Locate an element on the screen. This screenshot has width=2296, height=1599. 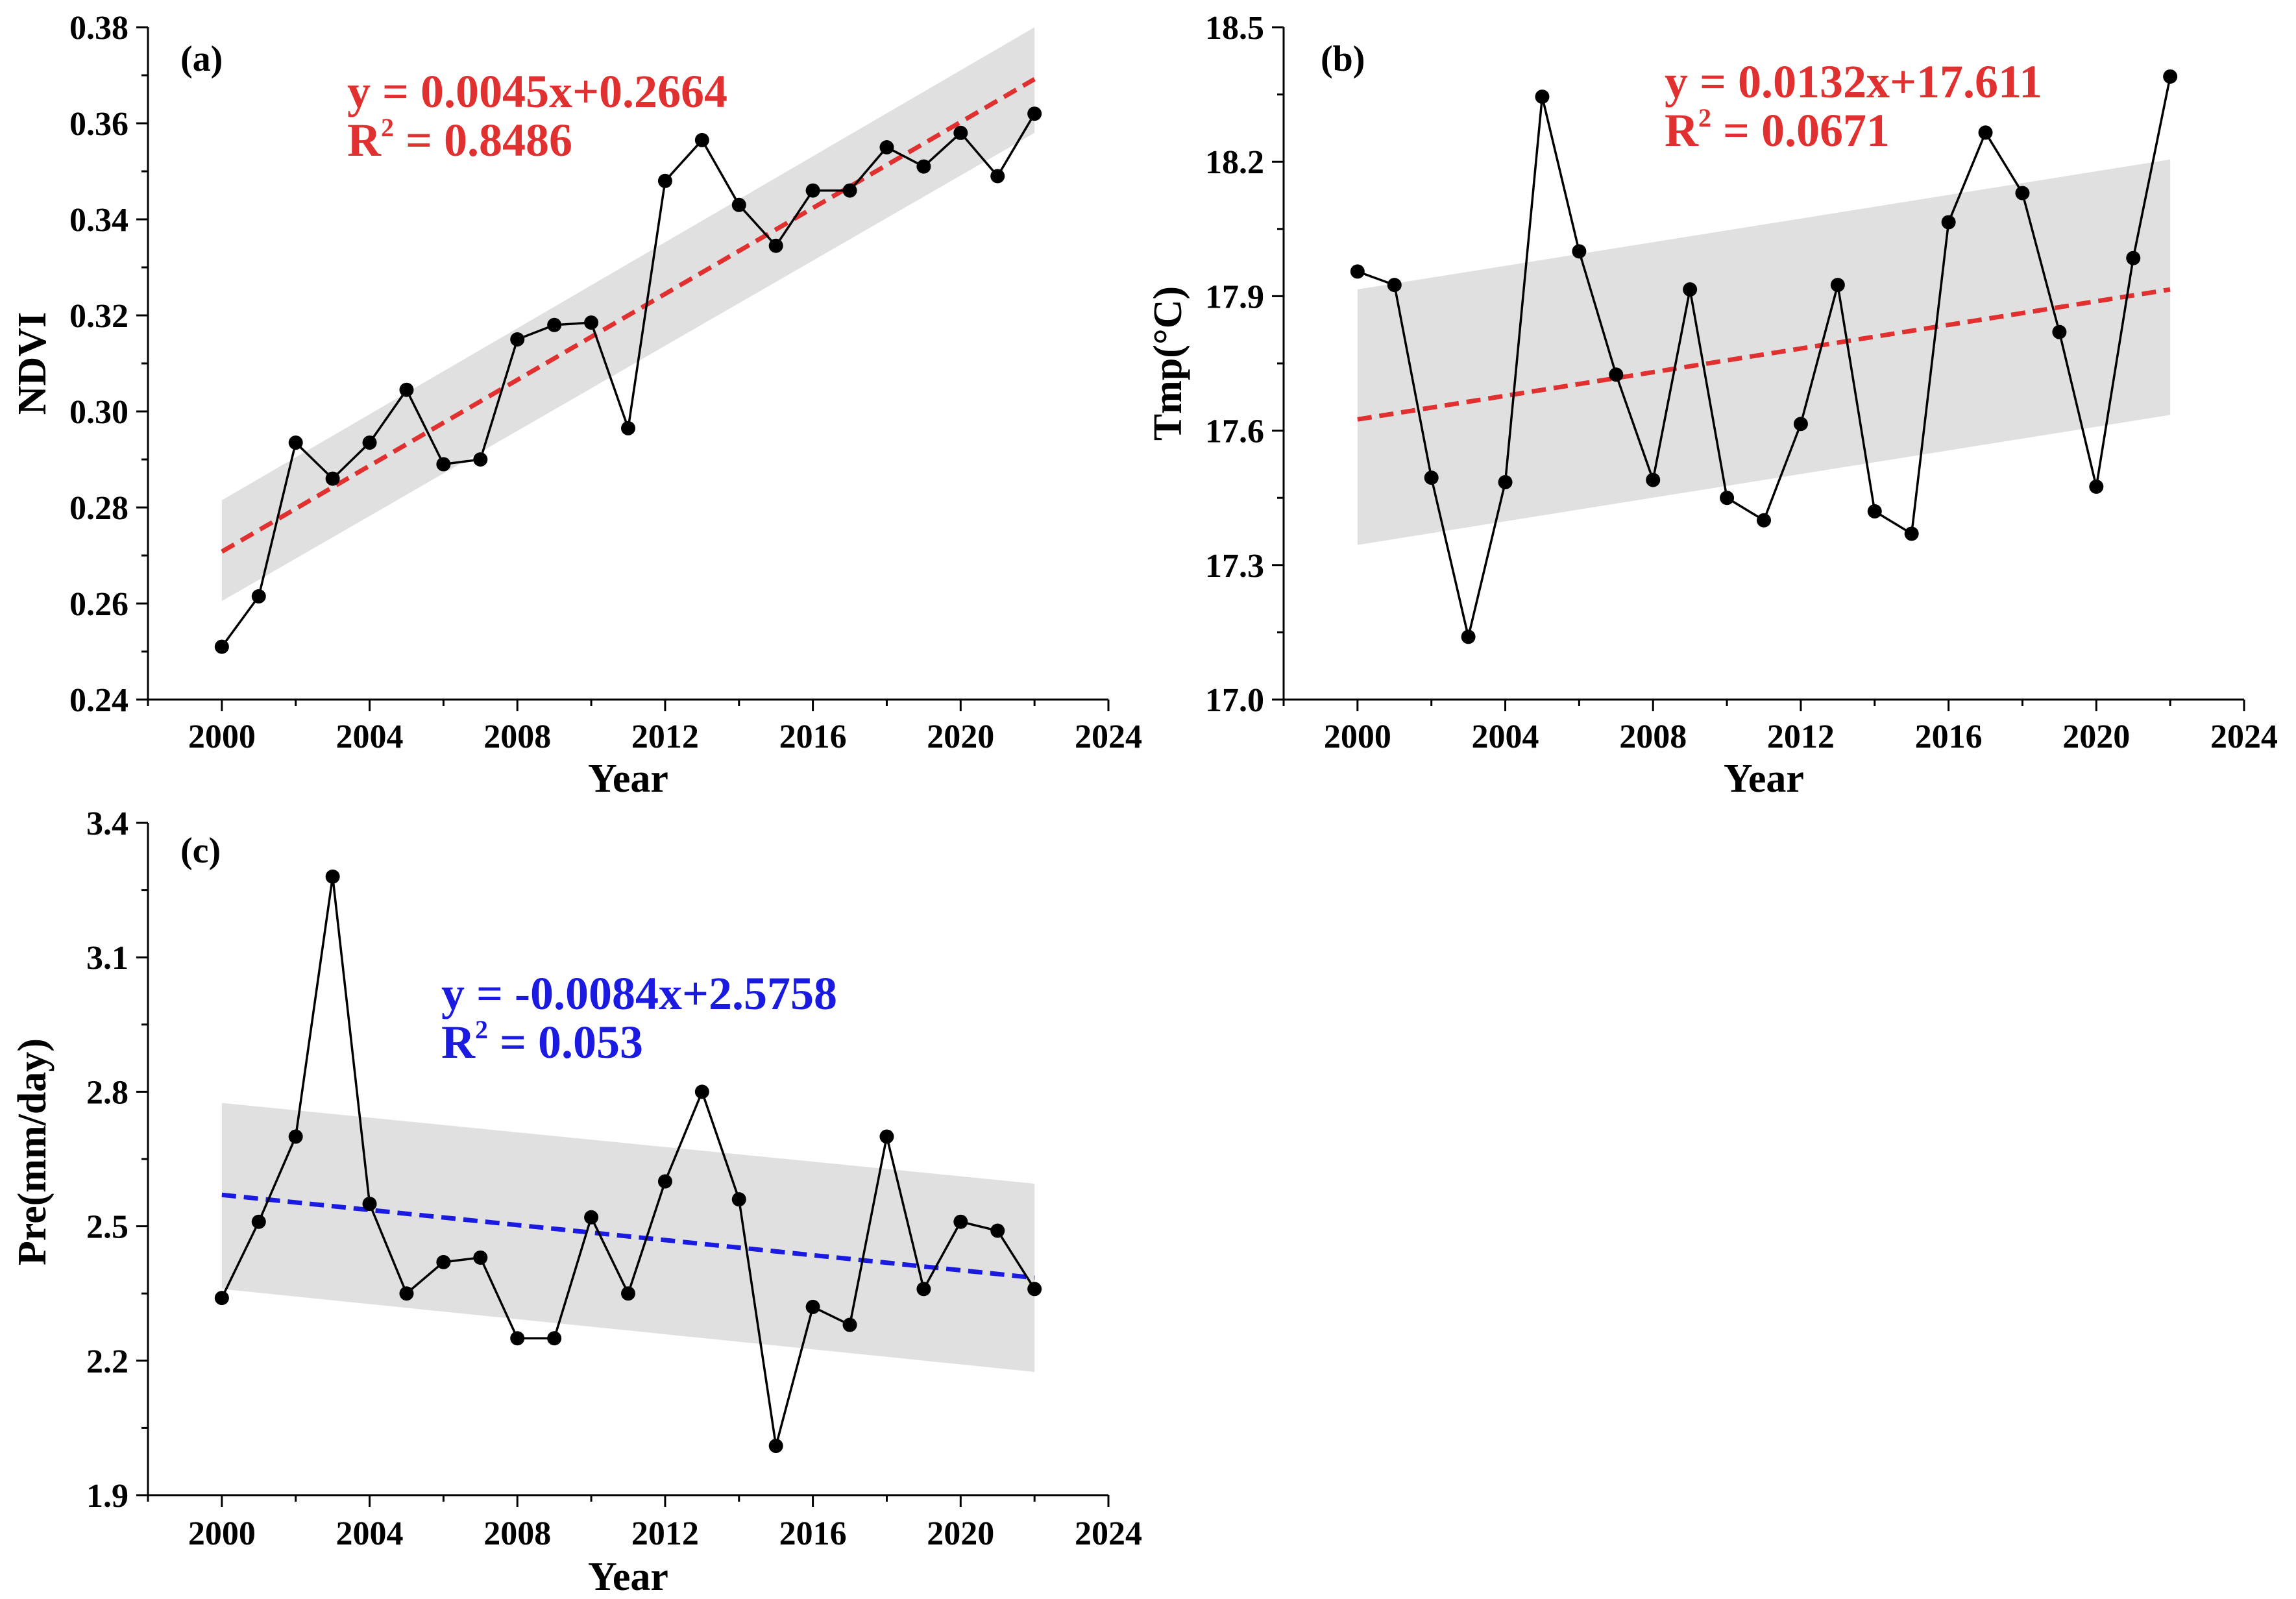
regression-equation: y = 0.0045x+0.2664 is located at coordinates (537, 92).